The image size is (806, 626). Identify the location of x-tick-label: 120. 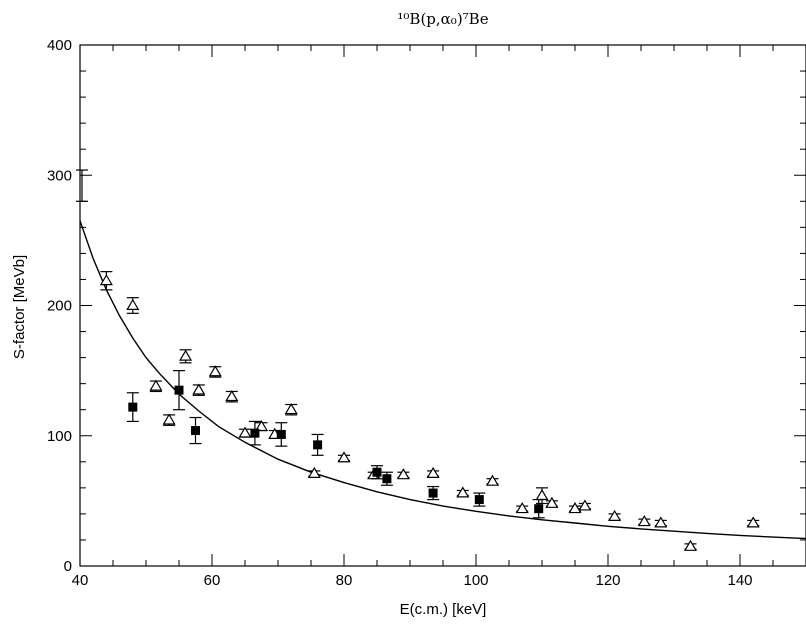
(607, 580).